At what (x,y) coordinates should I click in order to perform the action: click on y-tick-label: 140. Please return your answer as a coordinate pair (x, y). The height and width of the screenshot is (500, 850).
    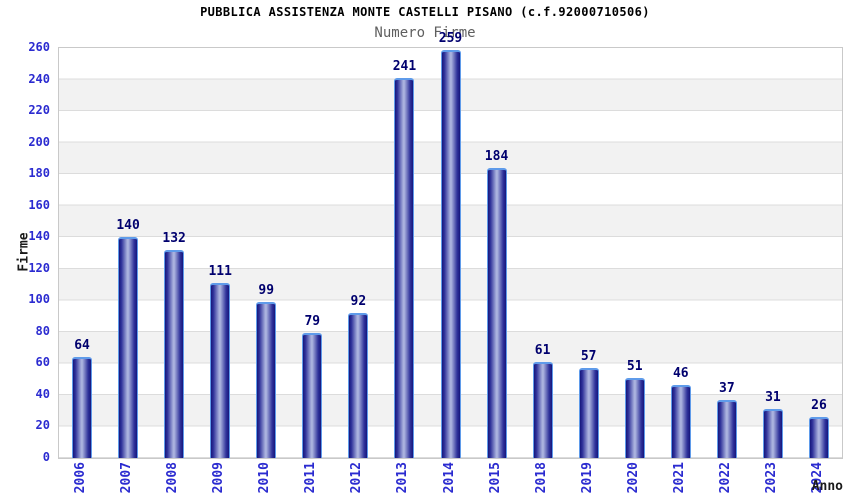
    Looking at the image, I should click on (39, 236).